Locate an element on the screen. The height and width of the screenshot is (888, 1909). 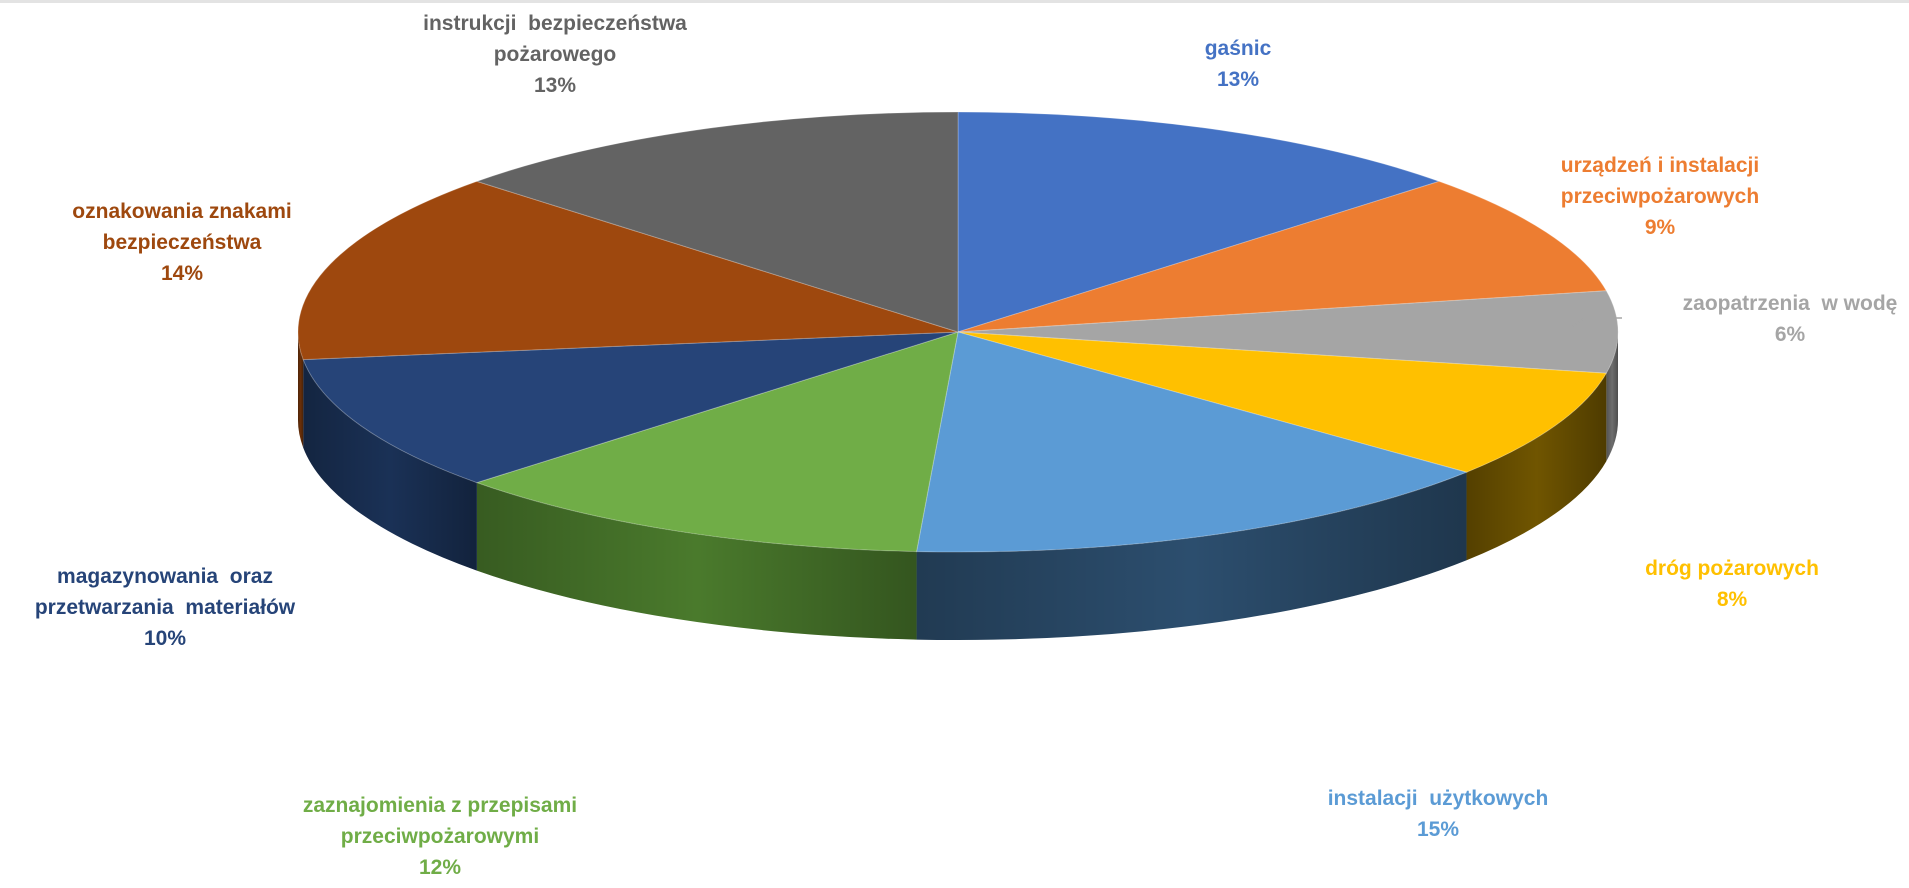
slice-category-label-6: zaznajomienia z przepisami is located at coordinates (440, 805).